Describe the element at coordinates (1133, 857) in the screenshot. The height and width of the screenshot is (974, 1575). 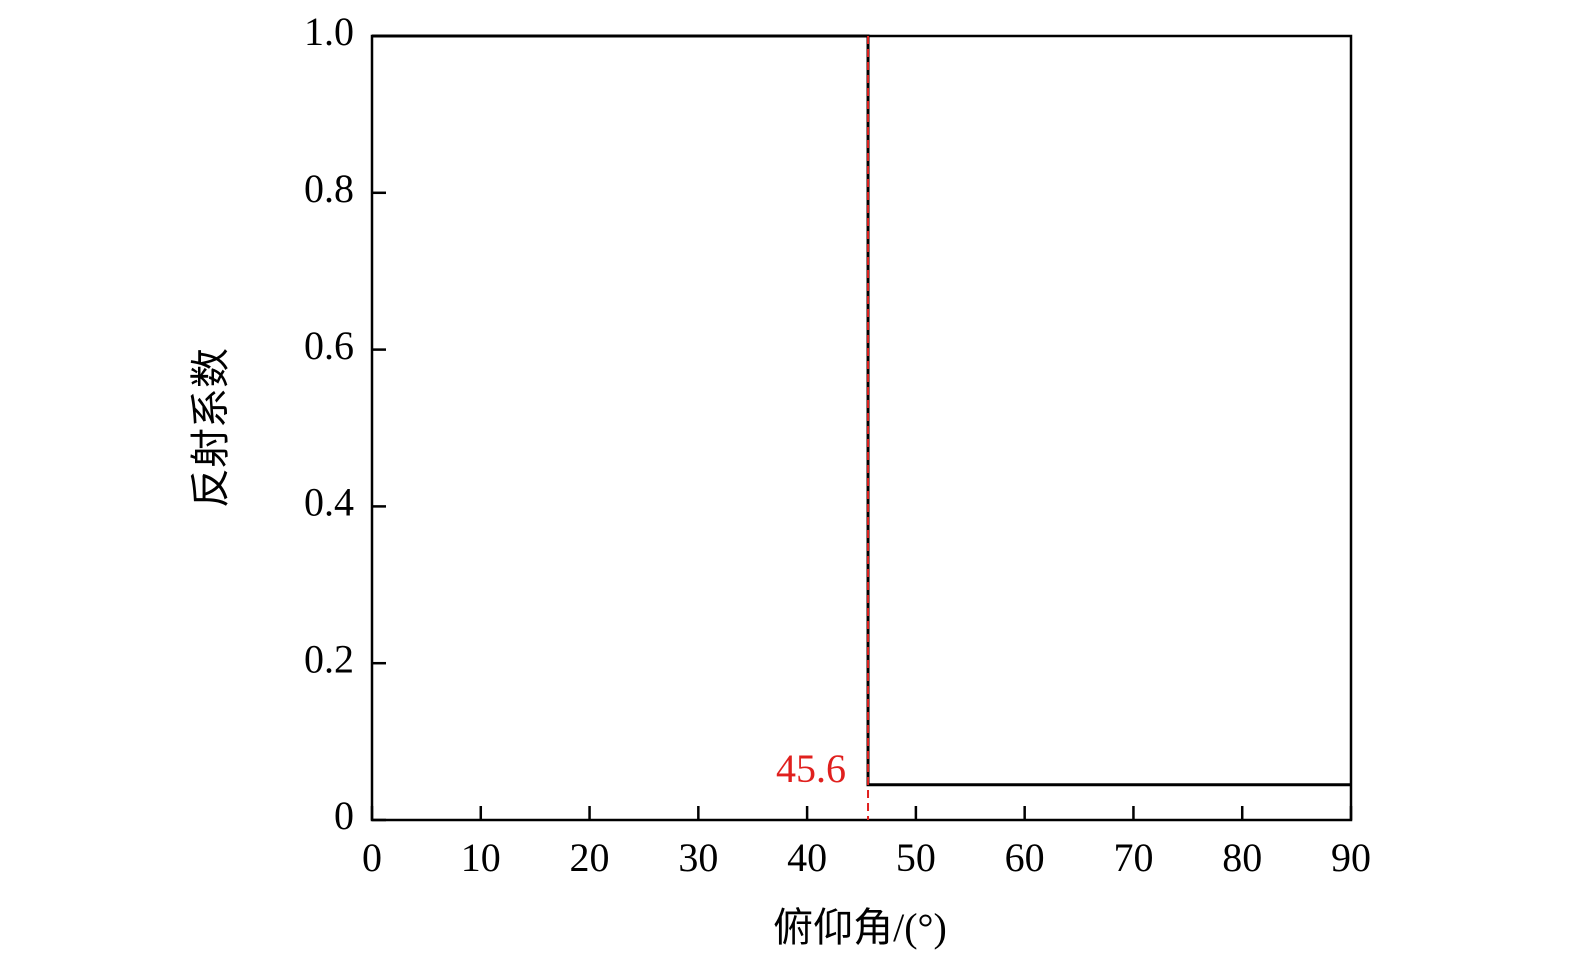
I see `x-tick-label: 70` at that location.